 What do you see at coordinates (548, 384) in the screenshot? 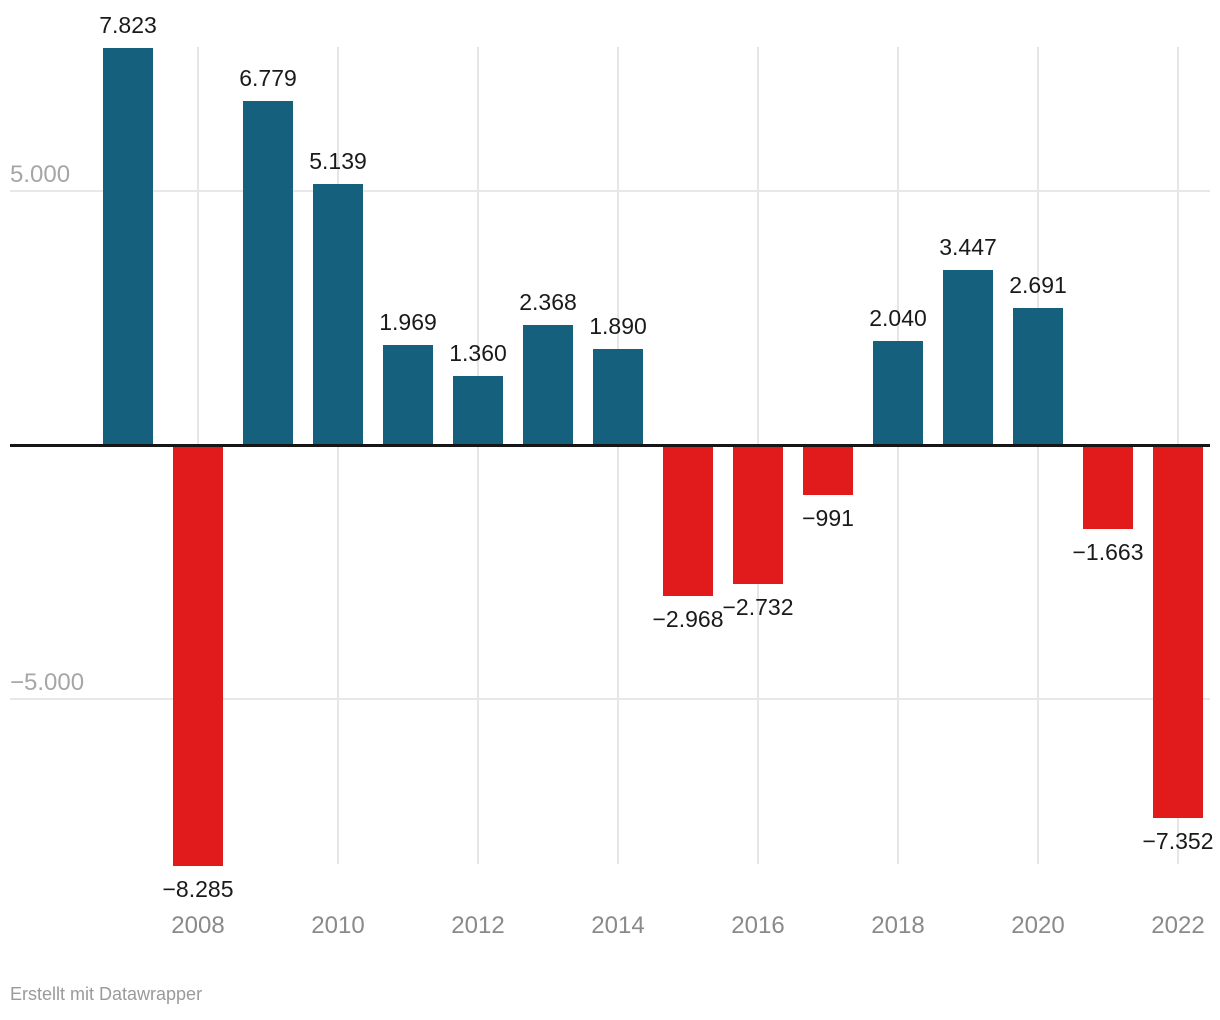
I see `bar-2013` at bounding box center [548, 384].